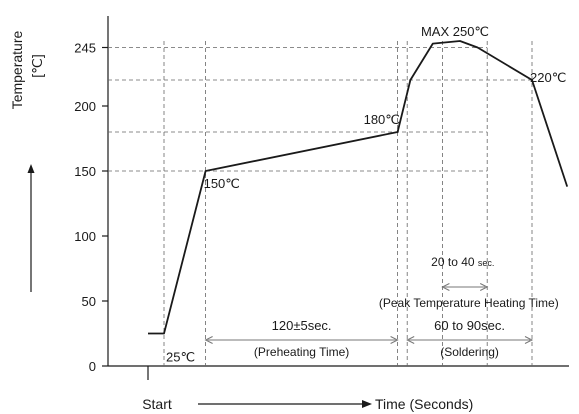 Image resolution: width=579 pixels, height=414 pixels. Describe the element at coordinates (455, 31) in the screenshot. I see `point-label: MAX 250℃` at that location.